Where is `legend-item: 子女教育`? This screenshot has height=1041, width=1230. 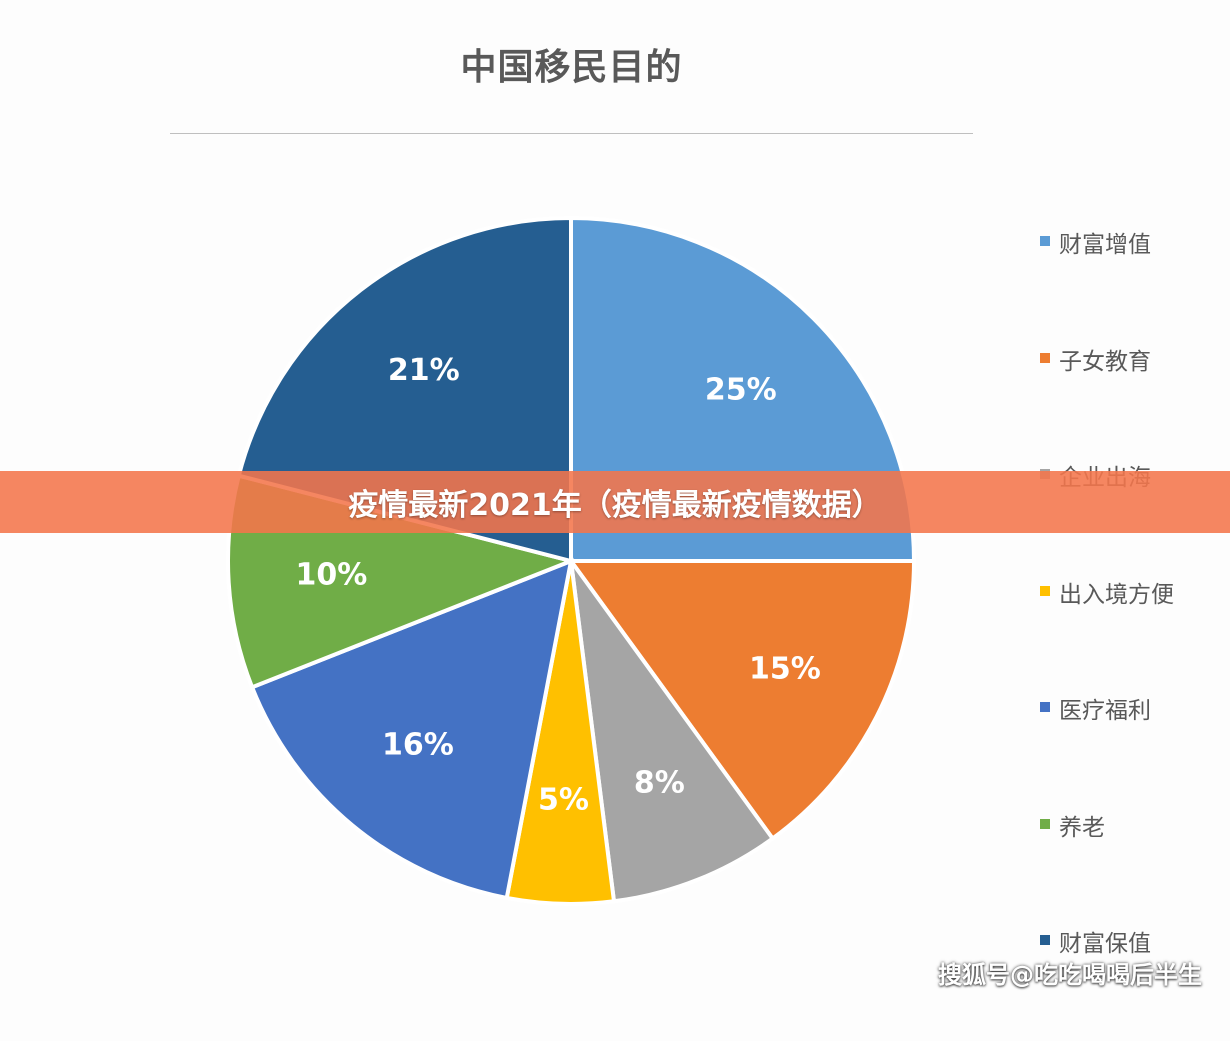 legend-item: 子女教育 is located at coordinates (1107, 400).